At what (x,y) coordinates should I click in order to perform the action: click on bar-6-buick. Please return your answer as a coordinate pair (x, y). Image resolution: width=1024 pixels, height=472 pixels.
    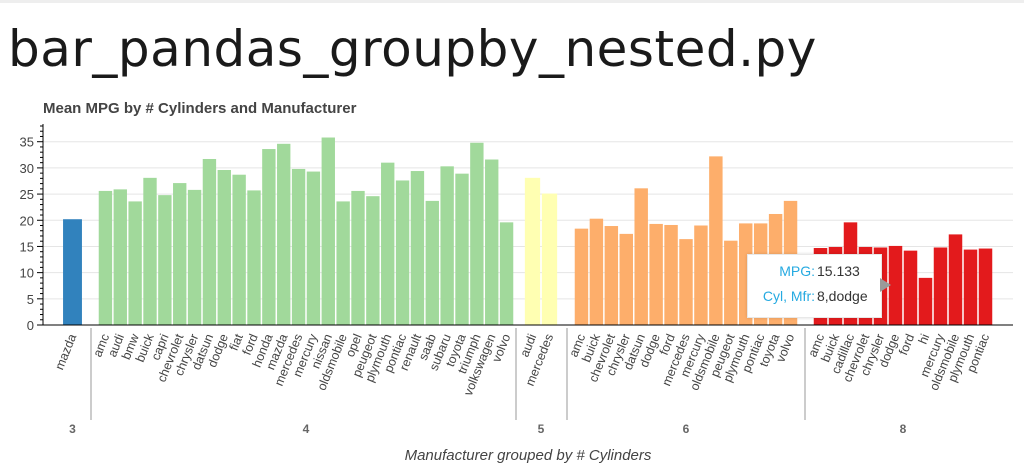
    Looking at the image, I should click on (596, 271).